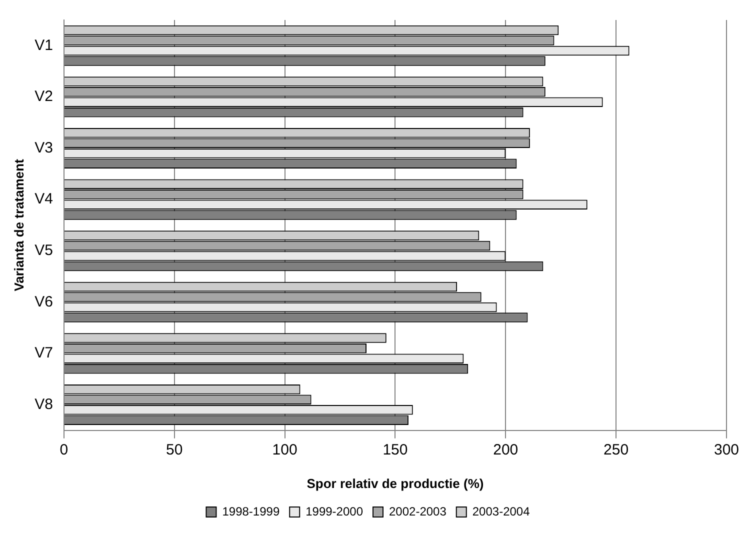 Image resolution: width=750 pixels, height=540 pixels. Describe the element at coordinates (64, 450) in the screenshot. I see `x-tick-label: 0` at that location.